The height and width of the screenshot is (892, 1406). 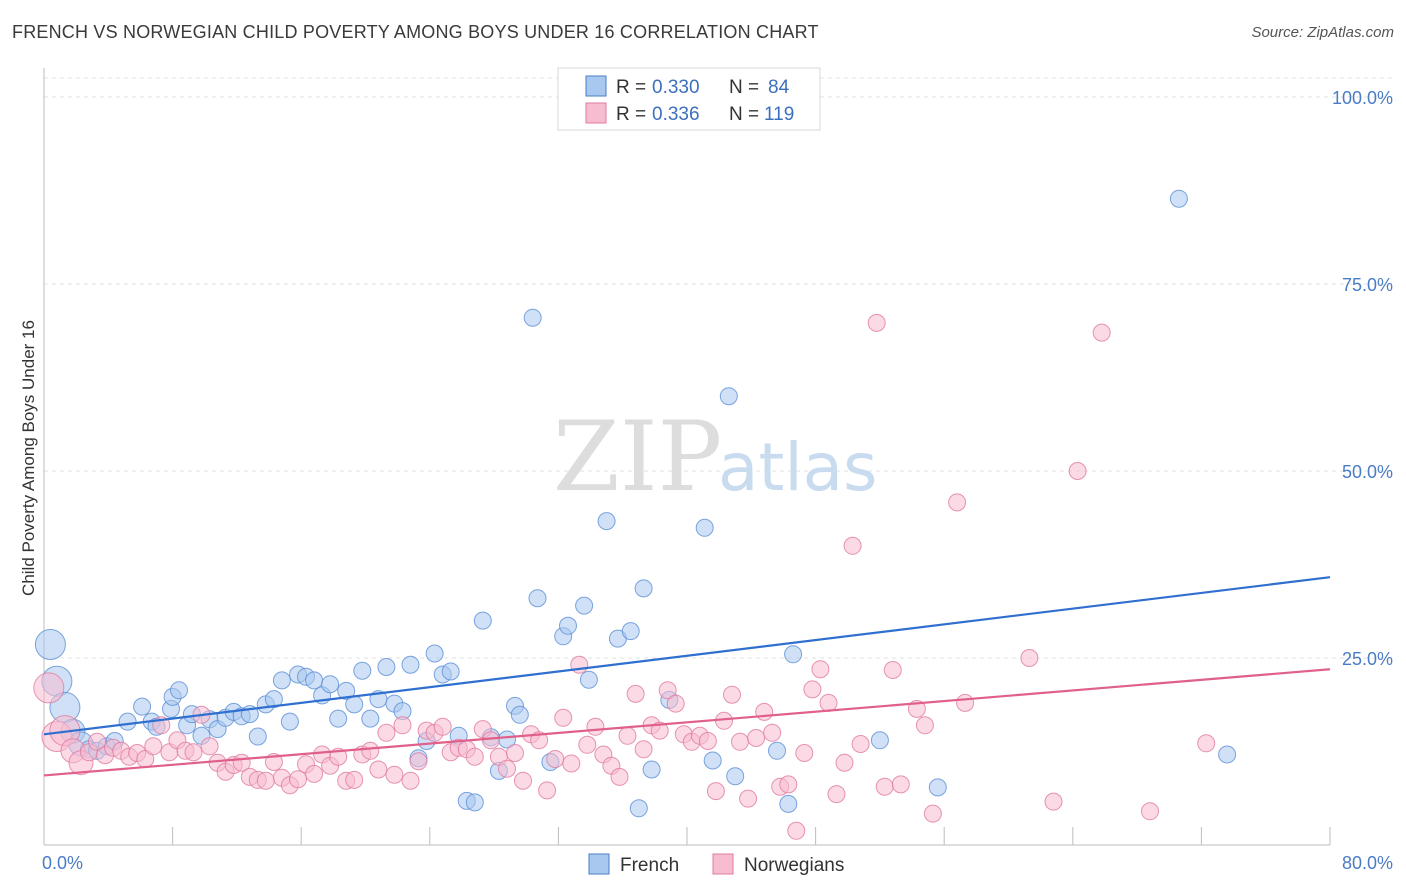 I want to click on source-label: Source: ZipAtlas.com, so click(x=1322, y=32).